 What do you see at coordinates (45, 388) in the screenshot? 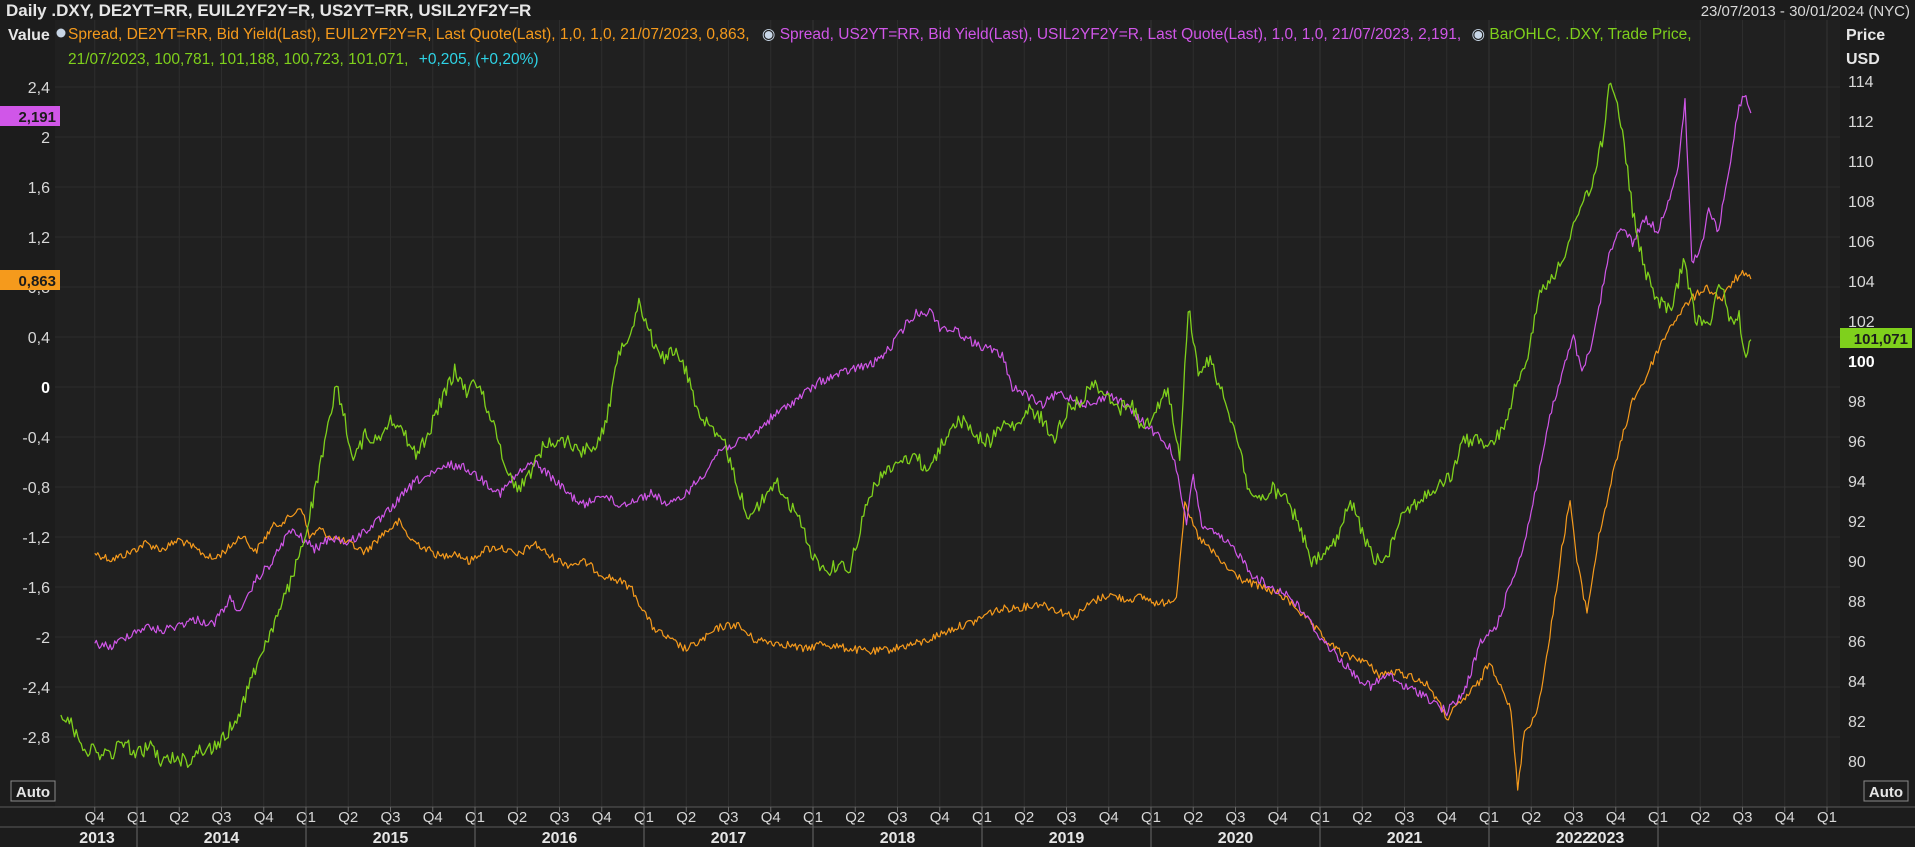
I see `left-tick-label: 0` at bounding box center [45, 388].